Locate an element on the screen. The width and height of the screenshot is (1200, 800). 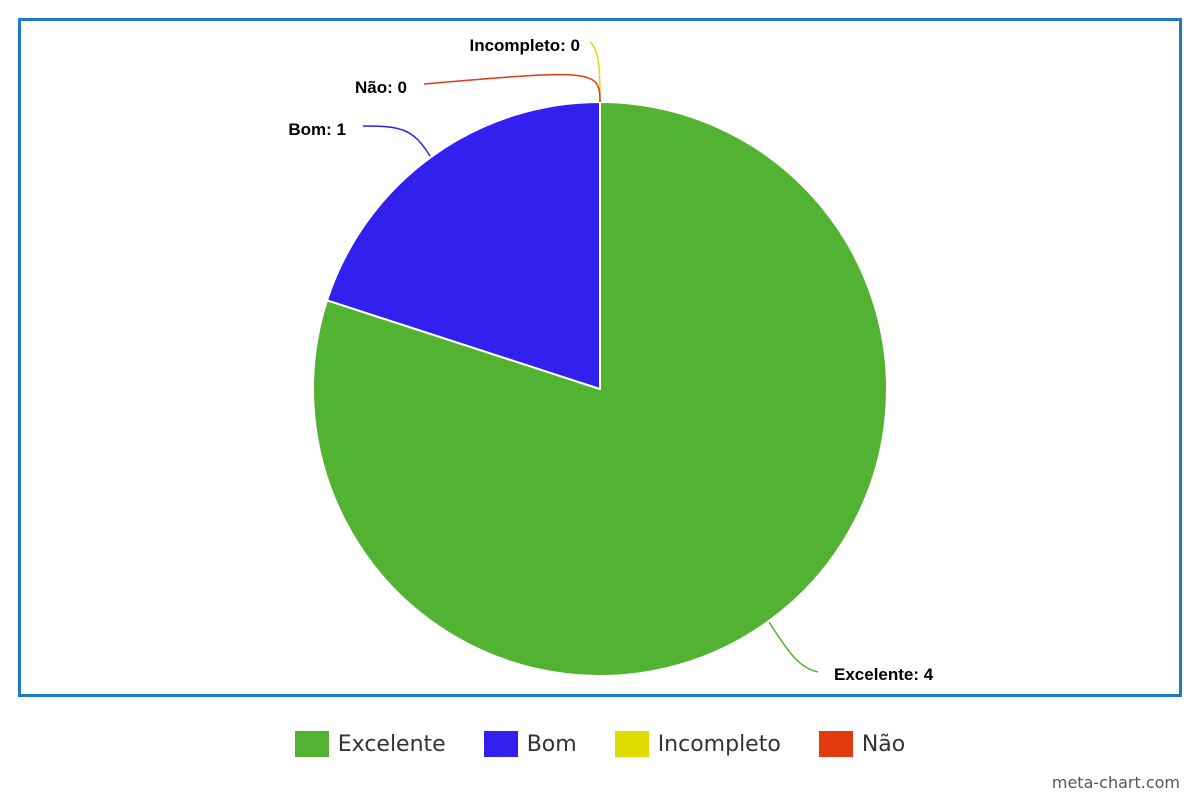
legend-label-excelente: Excelente is located at coordinates (392, 744).